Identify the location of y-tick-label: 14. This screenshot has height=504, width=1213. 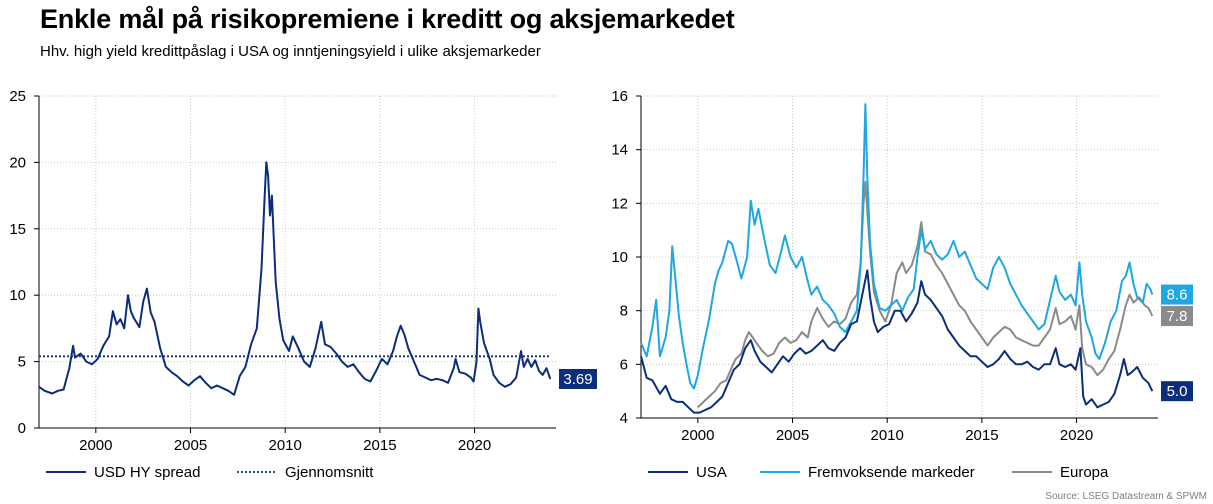
(619, 150).